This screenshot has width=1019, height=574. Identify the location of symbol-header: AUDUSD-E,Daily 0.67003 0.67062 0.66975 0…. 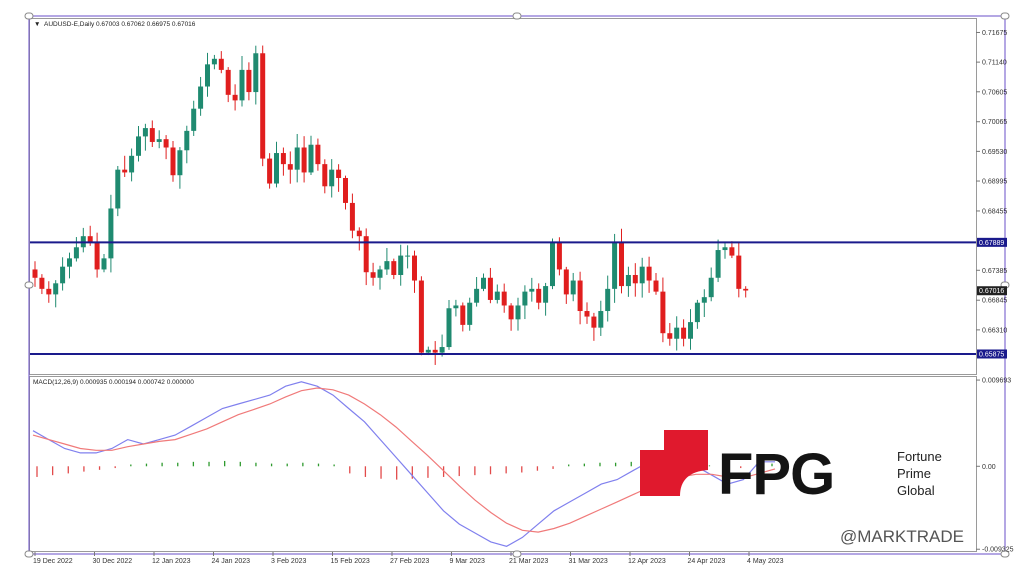
(120, 24).